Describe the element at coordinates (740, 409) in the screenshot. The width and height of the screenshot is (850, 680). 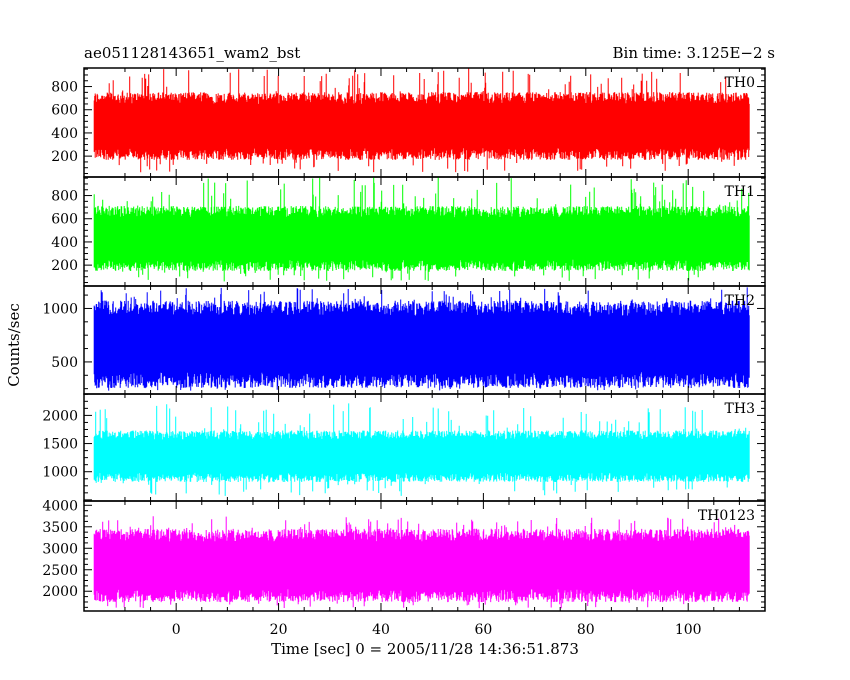
I see `panel-label: TH3` at that location.